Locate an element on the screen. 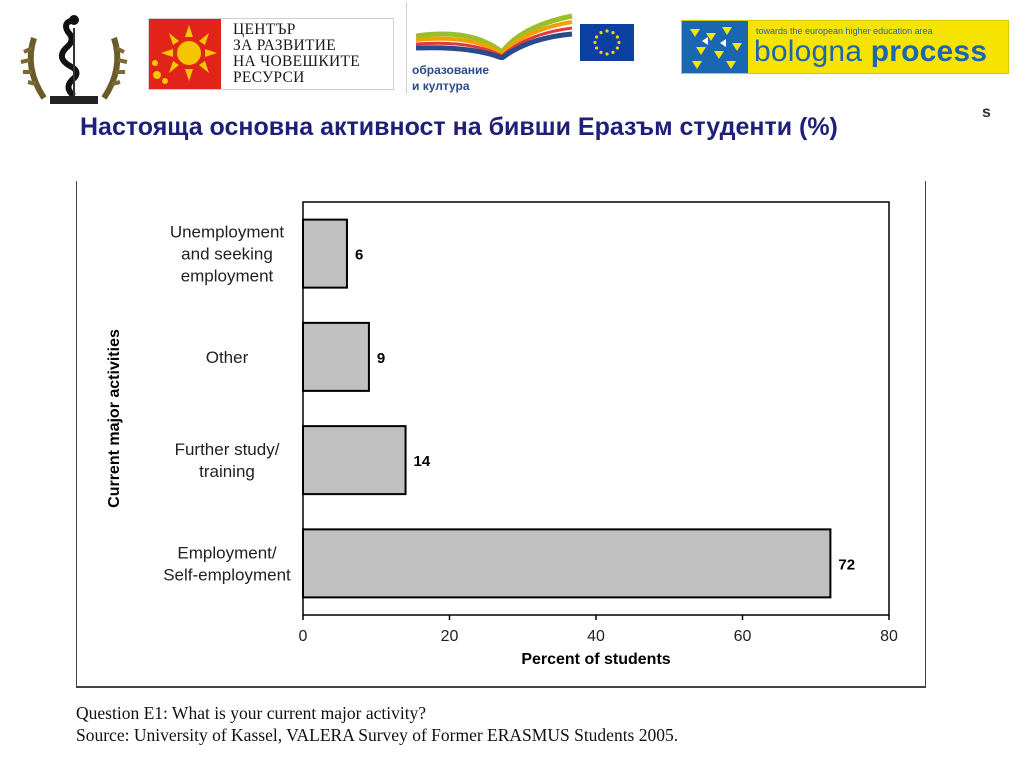 This screenshot has height=768, width=1024. bologna-wordmark: bologna process is located at coordinates (870, 52).